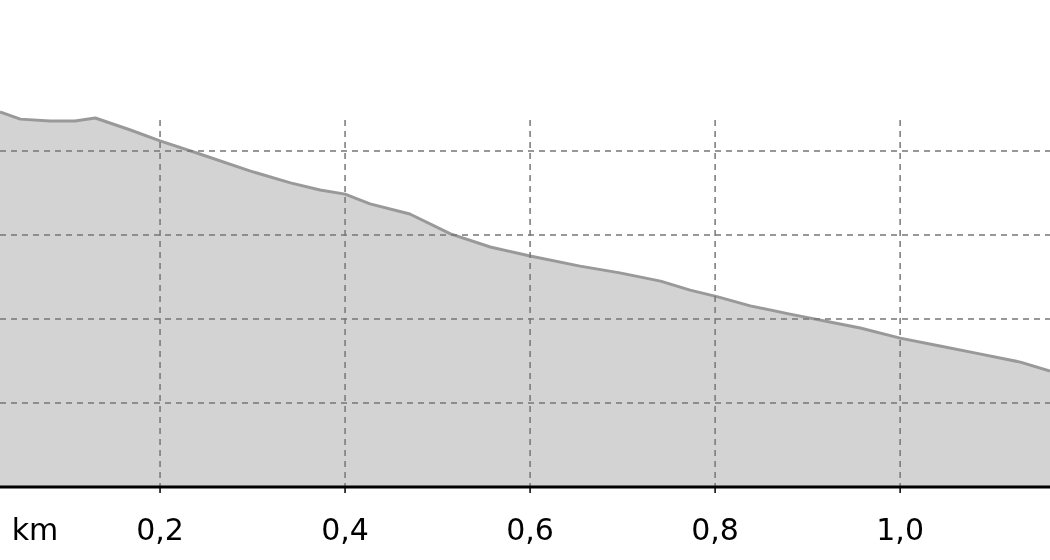 The height and width of the screenshot is (560, 1050). Describe the element at coordinates (35, 529) in the screenshot. I see `x-axis-title: km` at that location.